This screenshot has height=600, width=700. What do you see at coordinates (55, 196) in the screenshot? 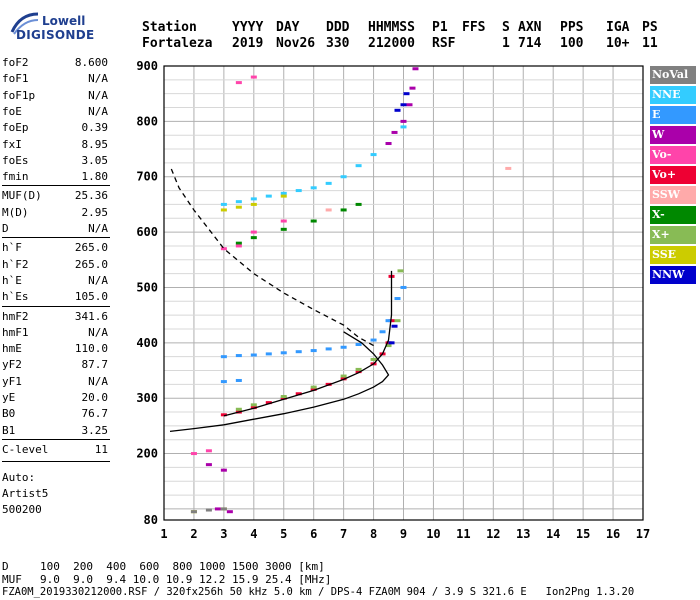
I see `param-row: MUF(D) 25.36` at bounding box center [55, 196].